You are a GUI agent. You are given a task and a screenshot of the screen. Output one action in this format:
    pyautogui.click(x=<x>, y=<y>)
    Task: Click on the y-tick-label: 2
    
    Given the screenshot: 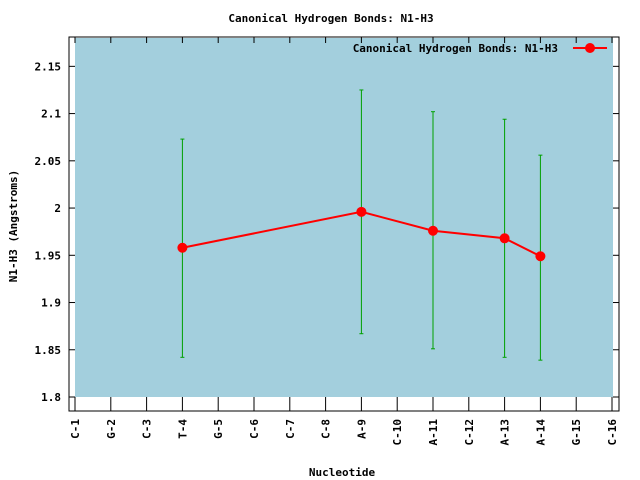 What is the action you would take?
    pyautogui.click(x=57, y=208)
    